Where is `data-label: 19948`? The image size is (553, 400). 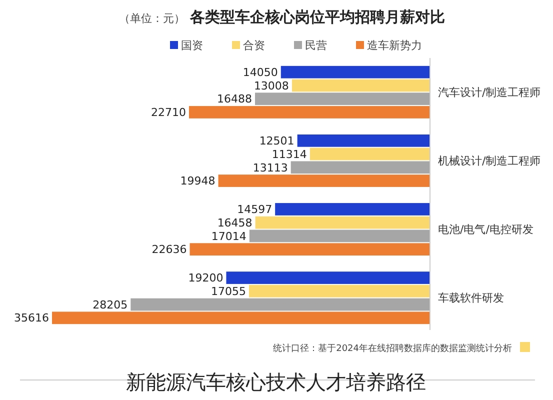 data-label: 19948 is located at coordinates (198, 181).